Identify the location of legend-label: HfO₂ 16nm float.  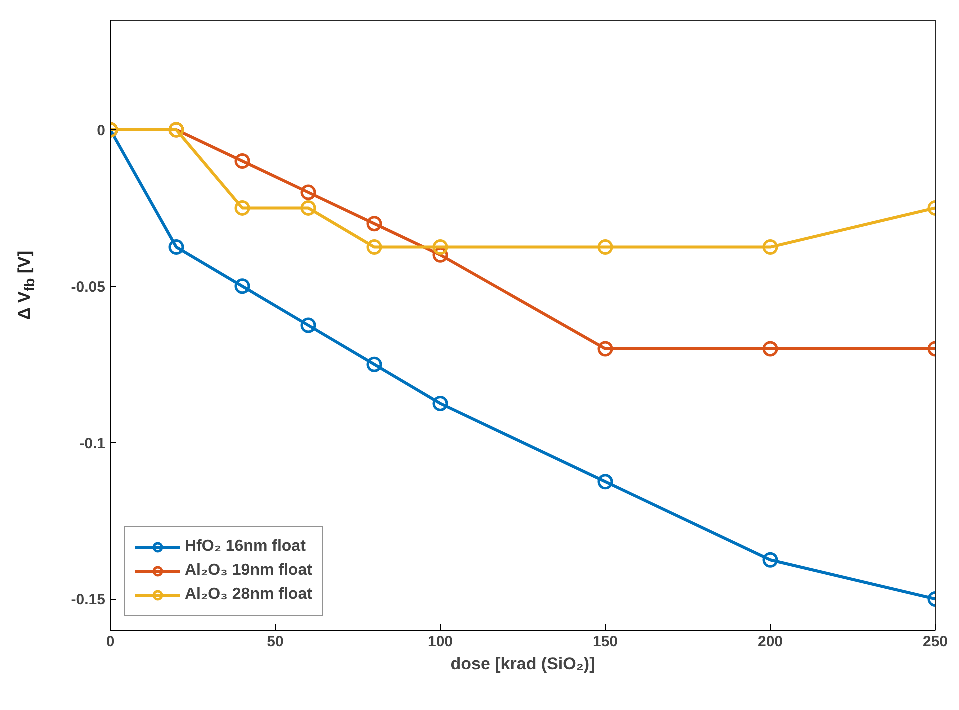
(245, 547).